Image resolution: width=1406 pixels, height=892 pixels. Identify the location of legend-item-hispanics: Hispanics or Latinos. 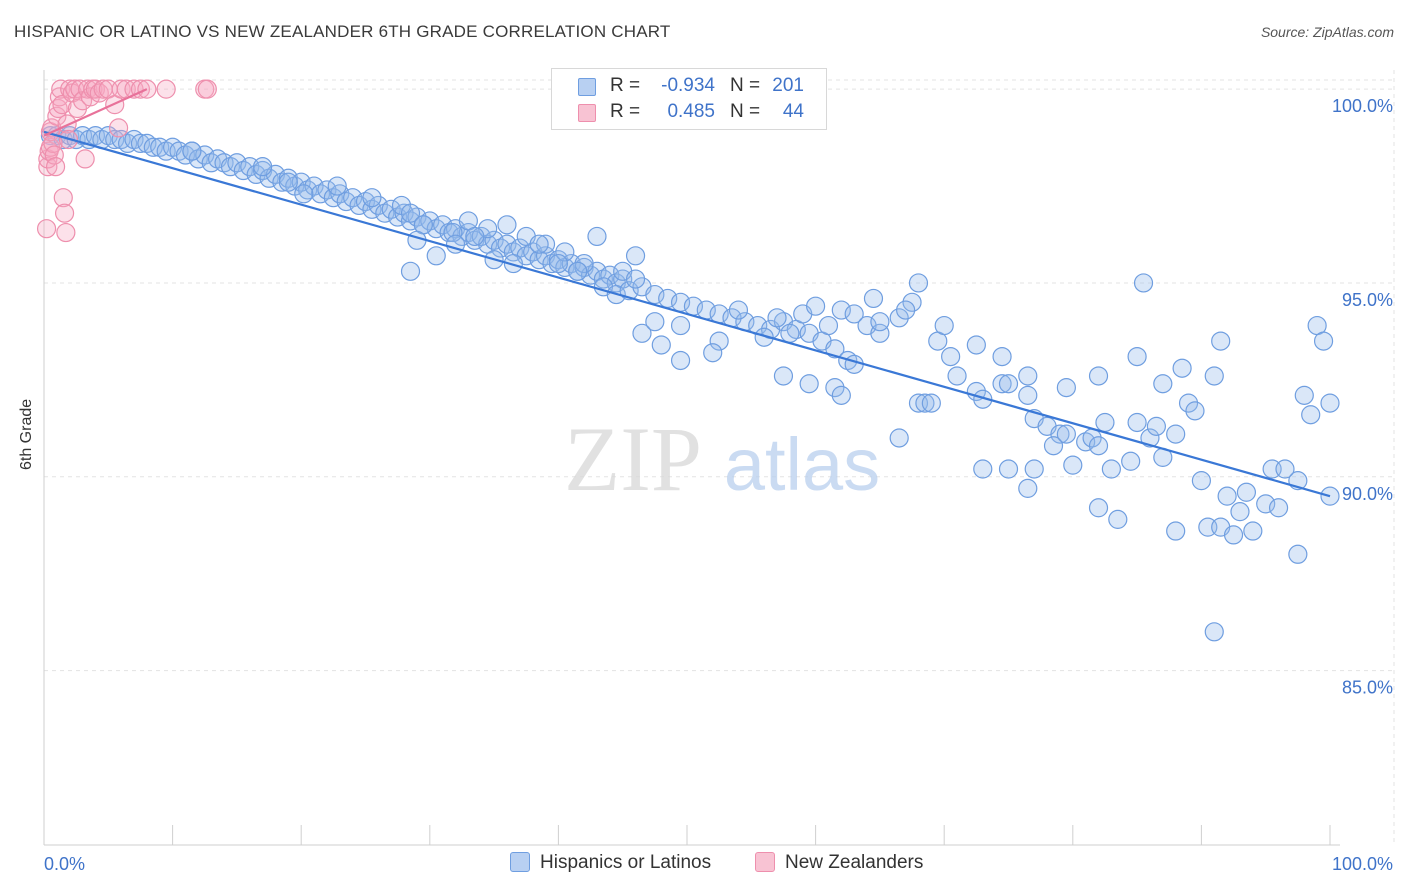
(610, 863).